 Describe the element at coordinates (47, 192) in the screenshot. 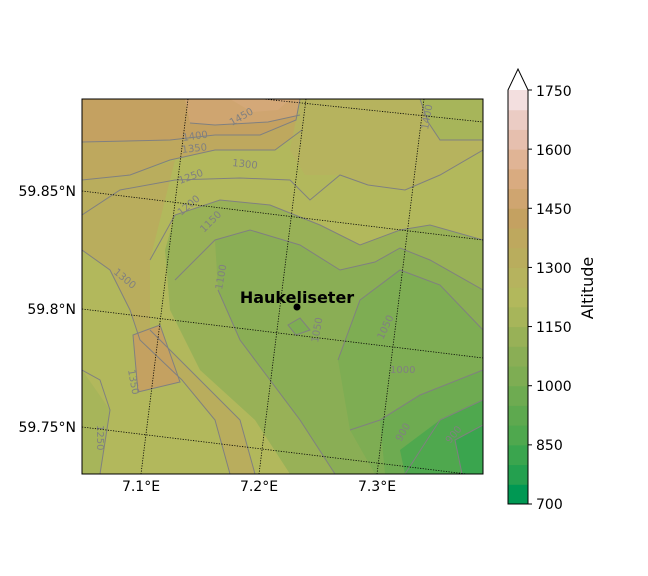

I see `latitude-label: 59.85°N` at that location.